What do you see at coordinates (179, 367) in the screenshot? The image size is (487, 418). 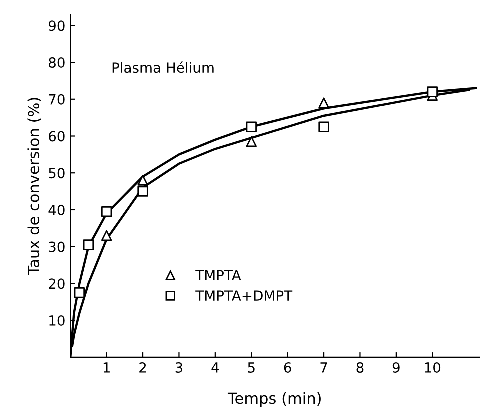 I see `x-tick-label: 3` at bounding box center [179, 367].